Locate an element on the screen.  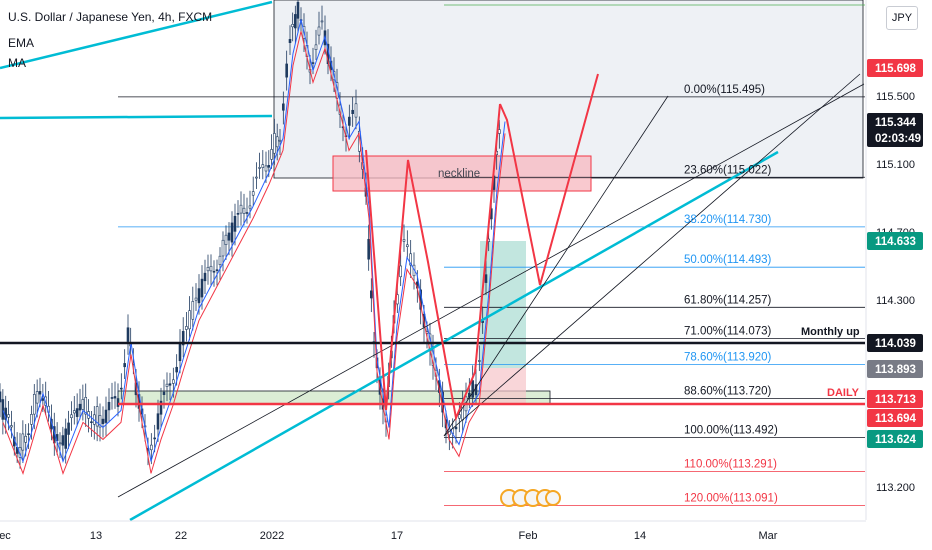
time-axis-bg is located at coordinates (466, 535).